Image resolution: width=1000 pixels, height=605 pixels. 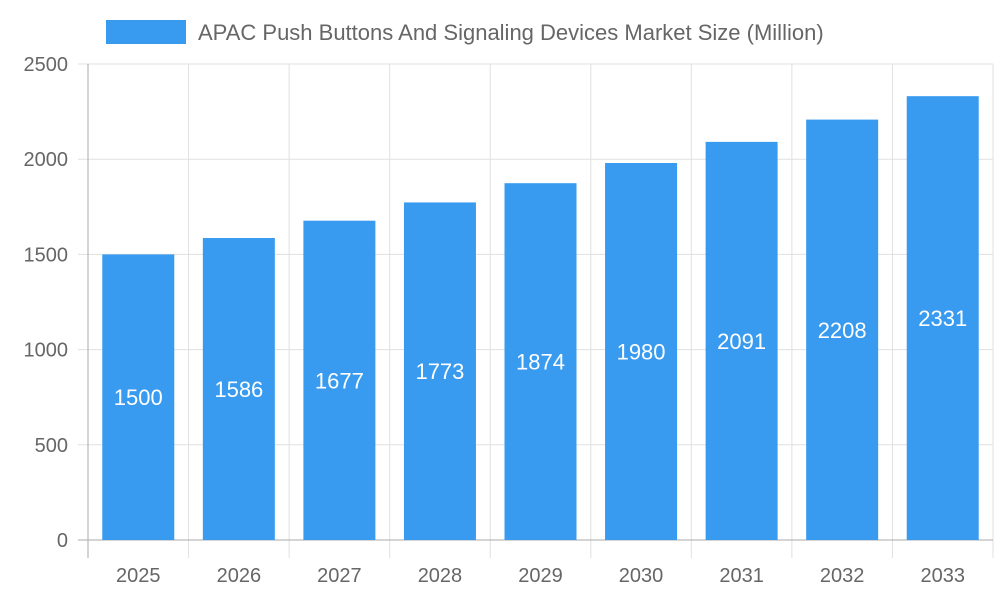 What do you see at coordinates (440, 576) in the screenshot?
I see `x-tick-label: 2028` at bounding box center [440, 576].